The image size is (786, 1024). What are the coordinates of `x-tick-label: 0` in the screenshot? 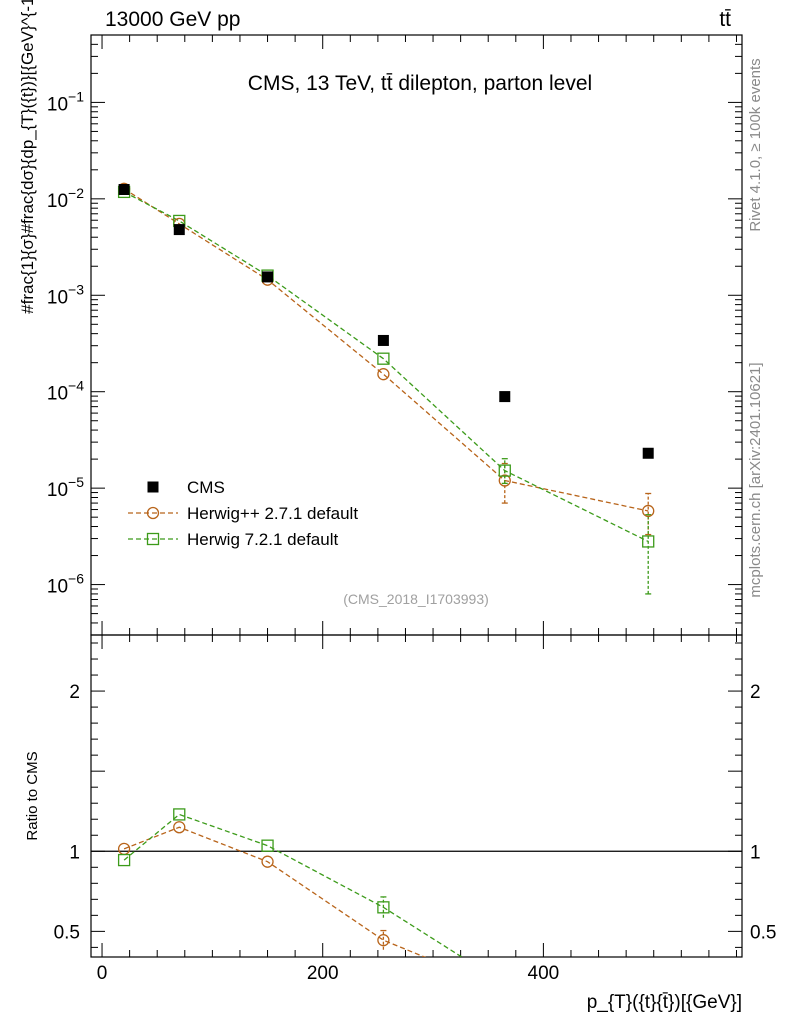 It's located at (102, 973).